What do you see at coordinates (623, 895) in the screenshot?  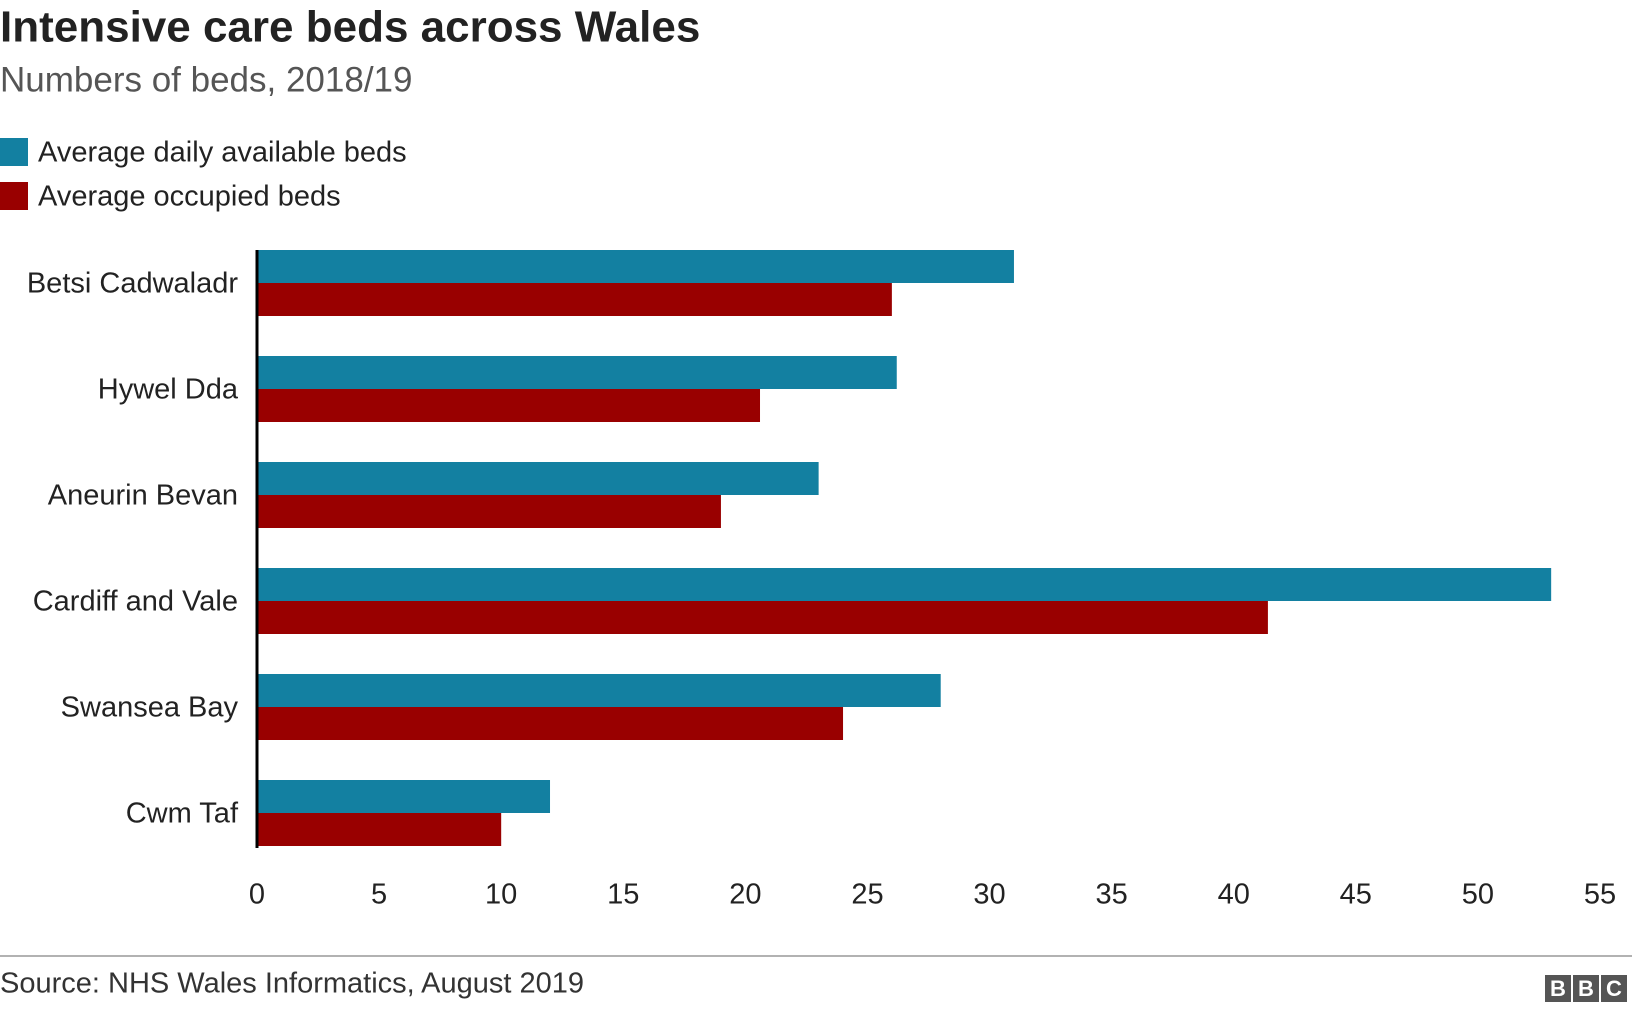 I see `x-tick-label: 15` at bounding box center [623, 895].